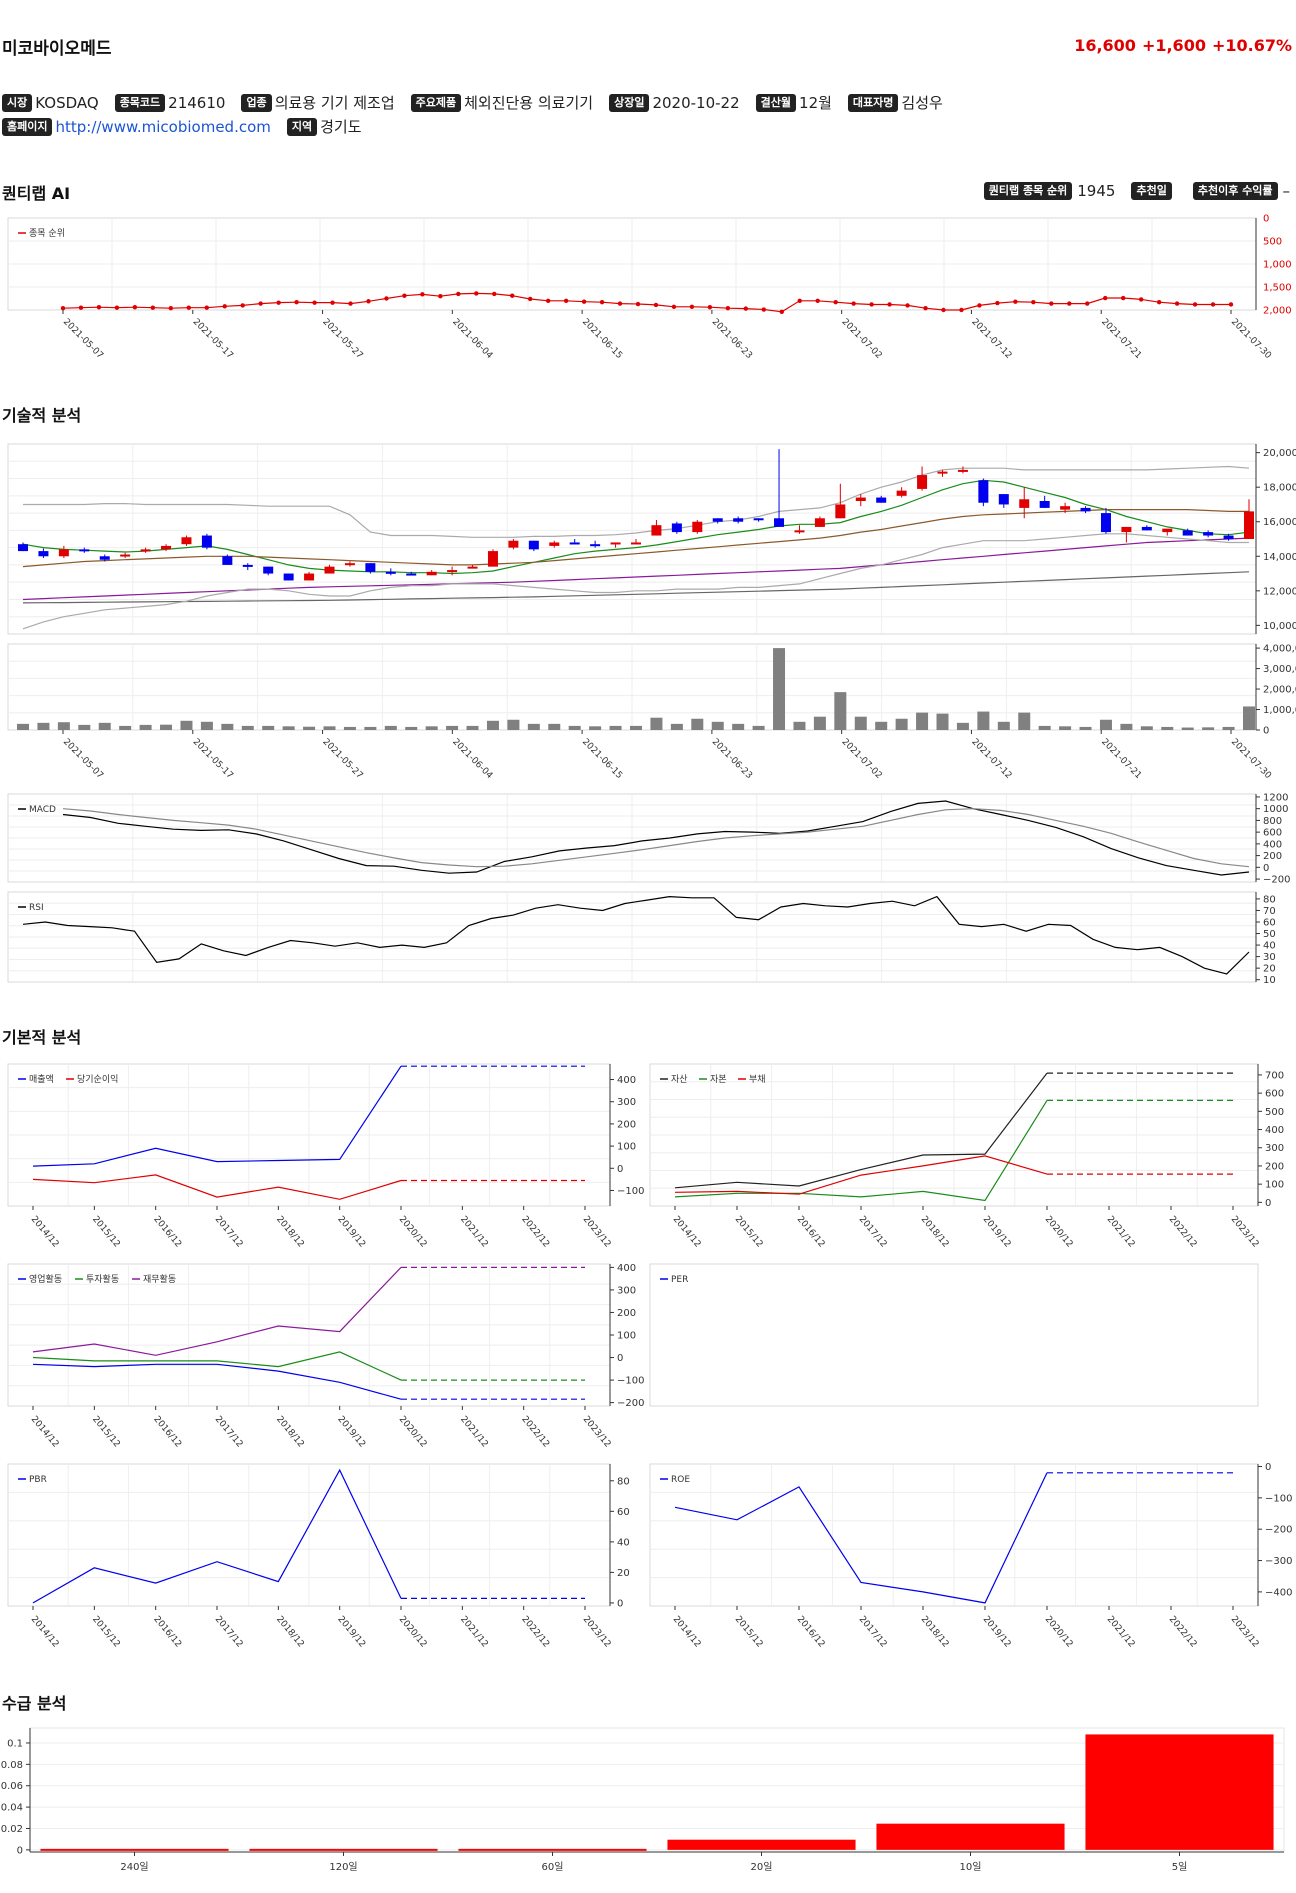  I want to click on per-chart-frame, so click(954, 1335).